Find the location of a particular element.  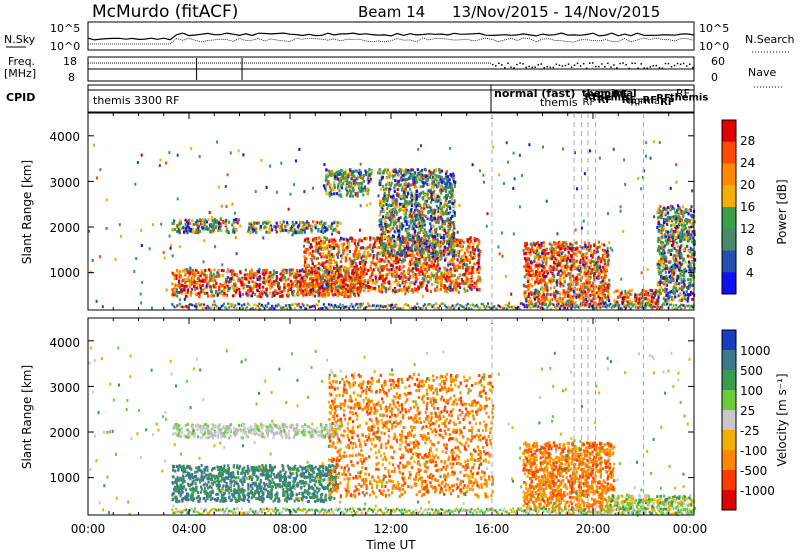

nave-dot is located at coordinates (620, 63).